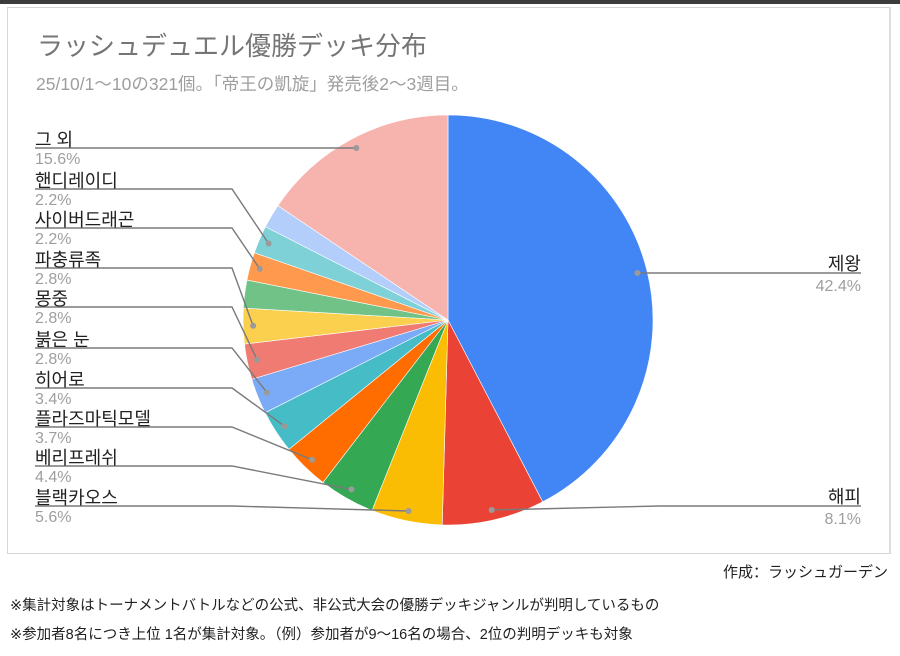 The width and height of the screenshot is (900, 656). What do you see at coordinates (450, 2) in the screenshot?
I see `top-edge-bar` at bounding box center [450, 2].